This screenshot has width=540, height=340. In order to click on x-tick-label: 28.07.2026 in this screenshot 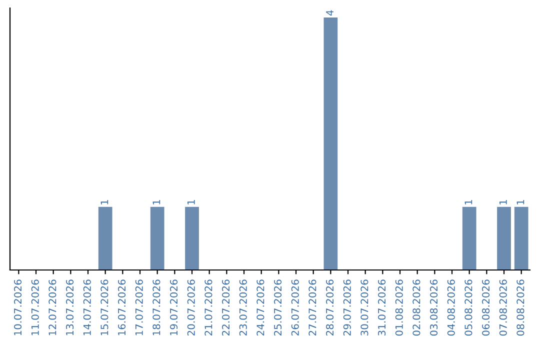, I will do `click(330, 308)`.